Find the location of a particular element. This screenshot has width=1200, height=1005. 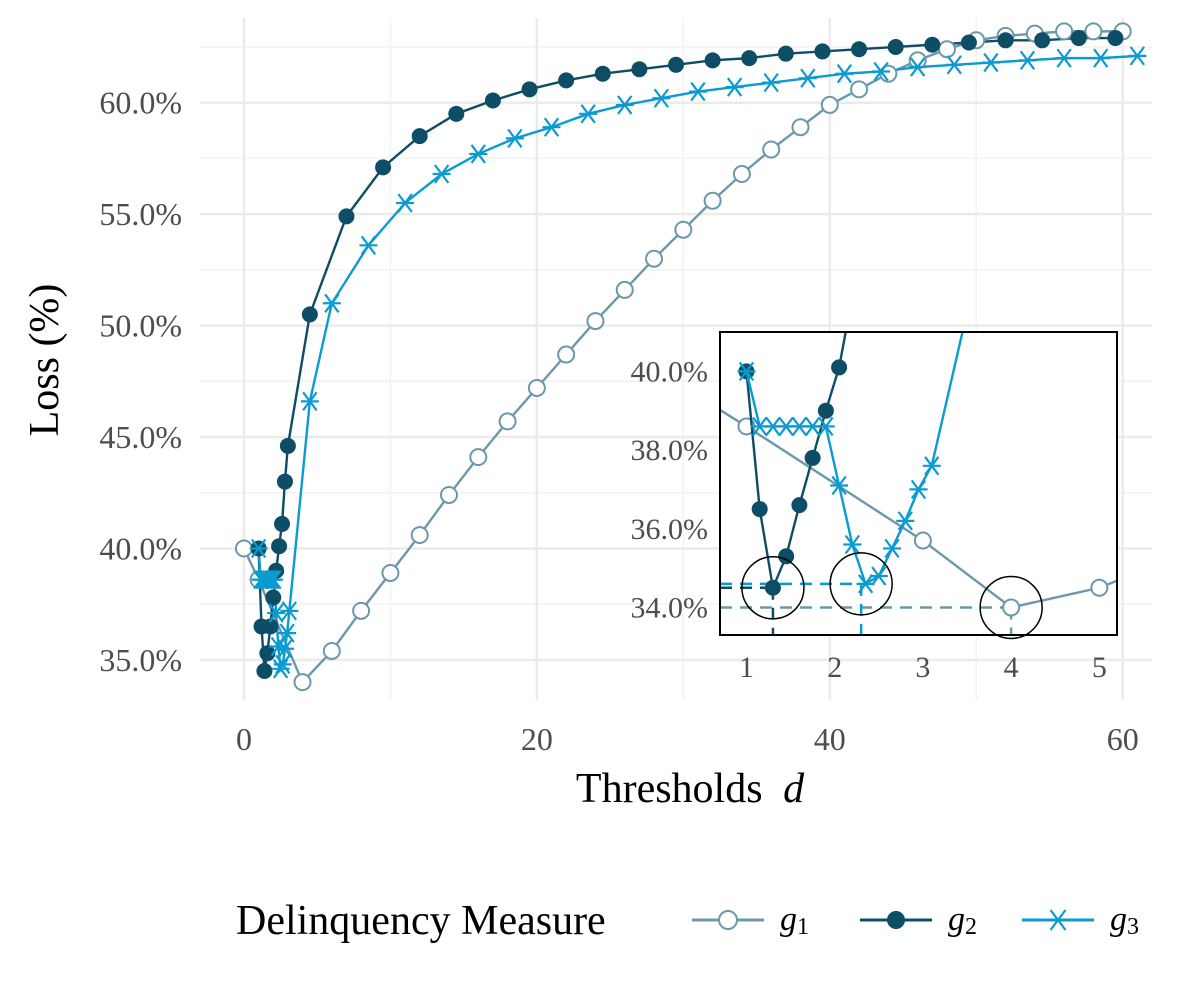

minimum-highlight-g3 is located at coordinates (861, 584).